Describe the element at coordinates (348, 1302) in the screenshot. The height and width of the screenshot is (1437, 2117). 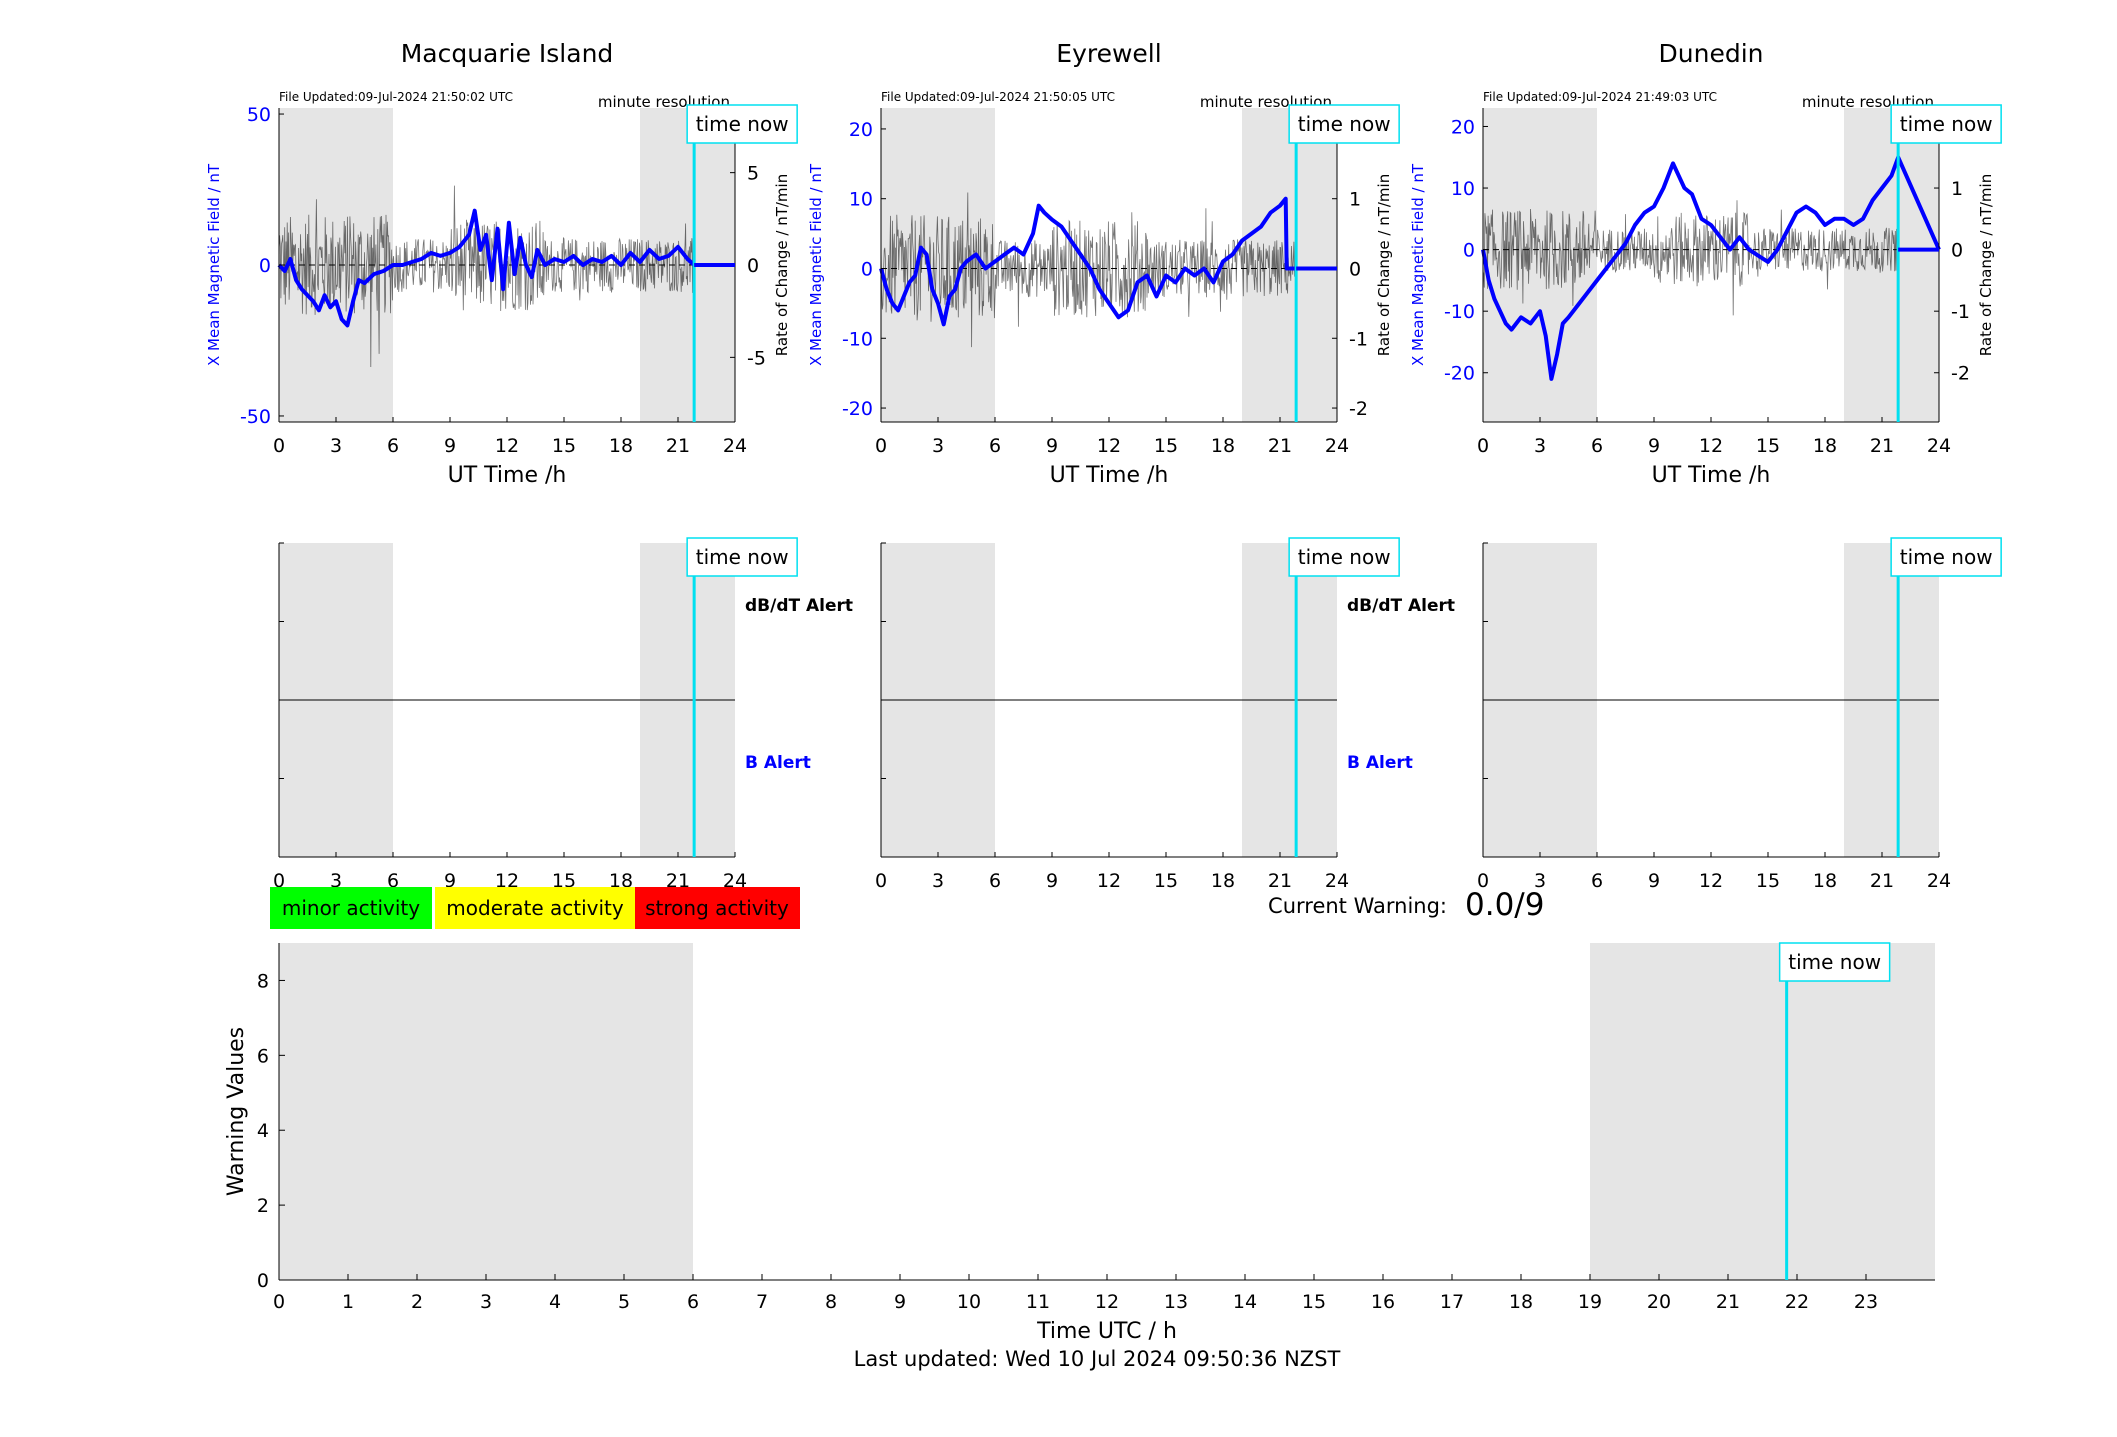
I see `x-tick-label: 1` at that location.